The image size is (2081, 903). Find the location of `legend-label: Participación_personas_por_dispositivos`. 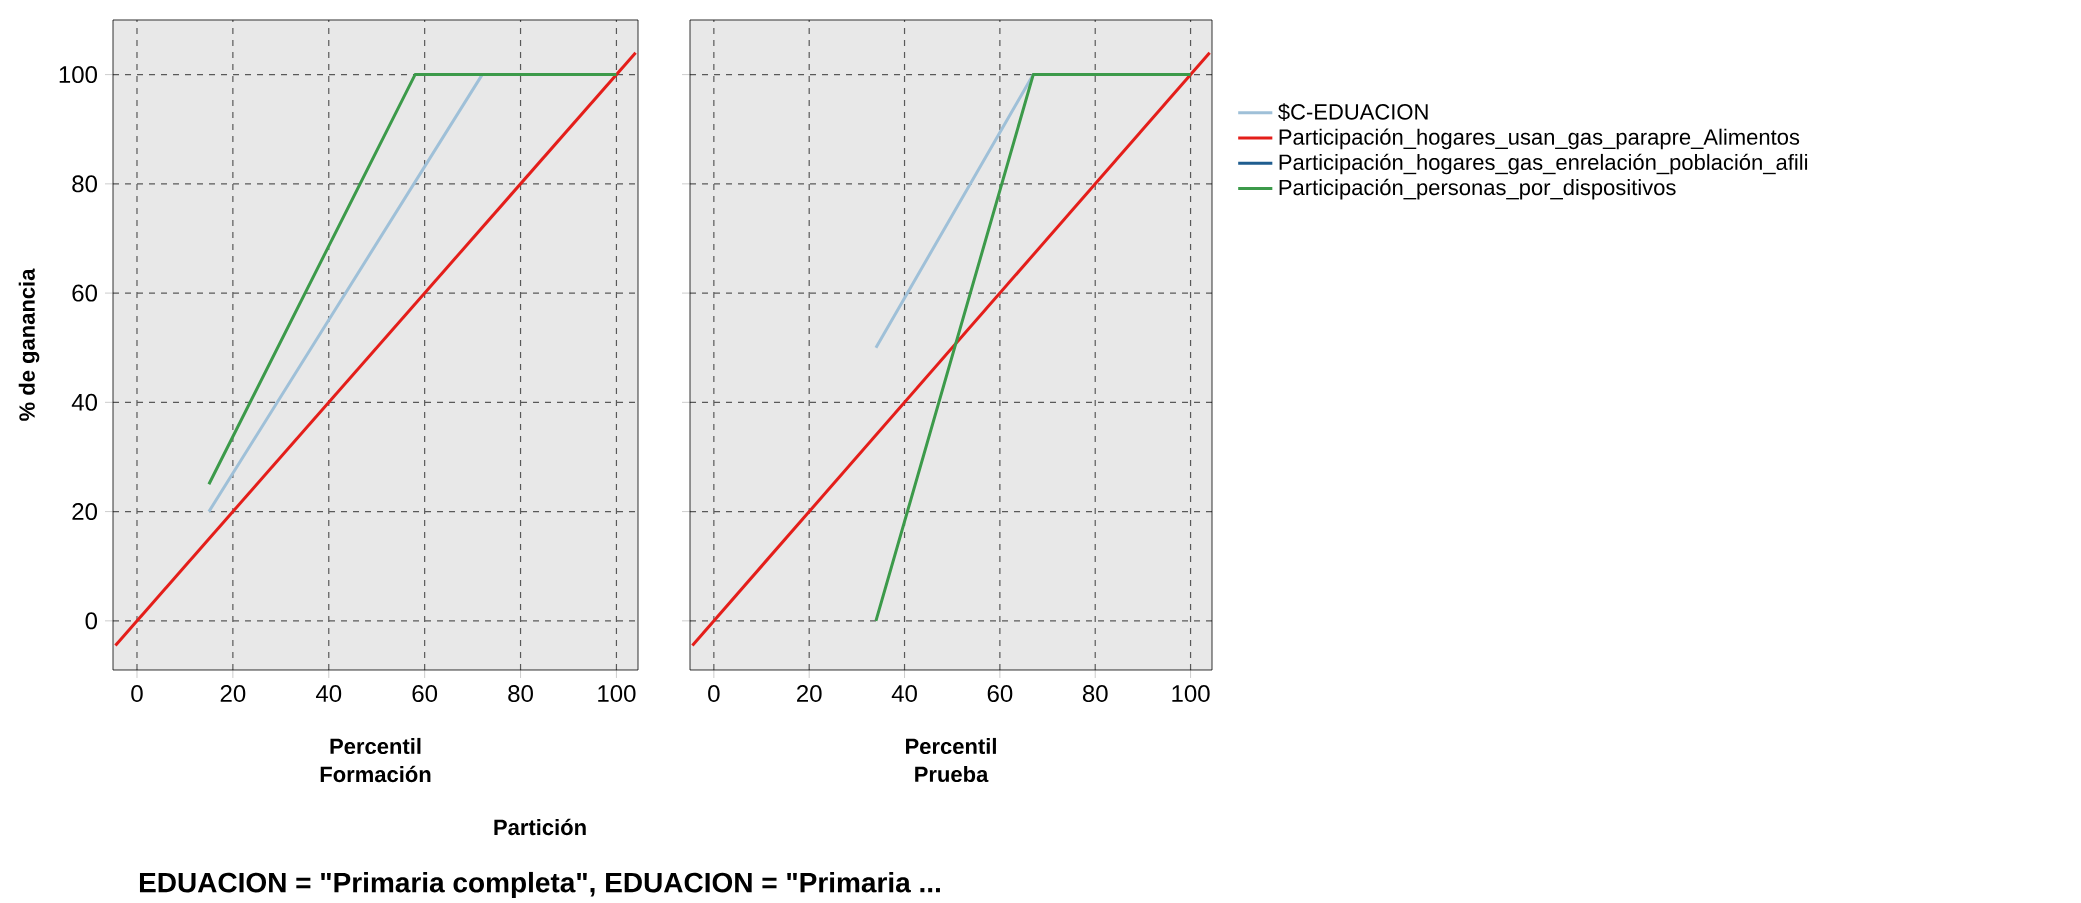

legend-label: Participación_personas_por_dispositivos is located at coordinates (1477, 189).